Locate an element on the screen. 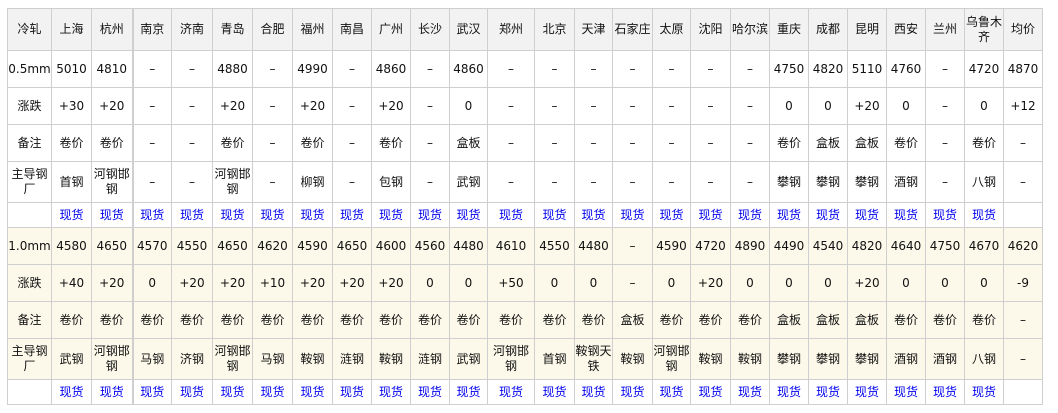  header-cell: 南京 is located at coordinates (151, 29).